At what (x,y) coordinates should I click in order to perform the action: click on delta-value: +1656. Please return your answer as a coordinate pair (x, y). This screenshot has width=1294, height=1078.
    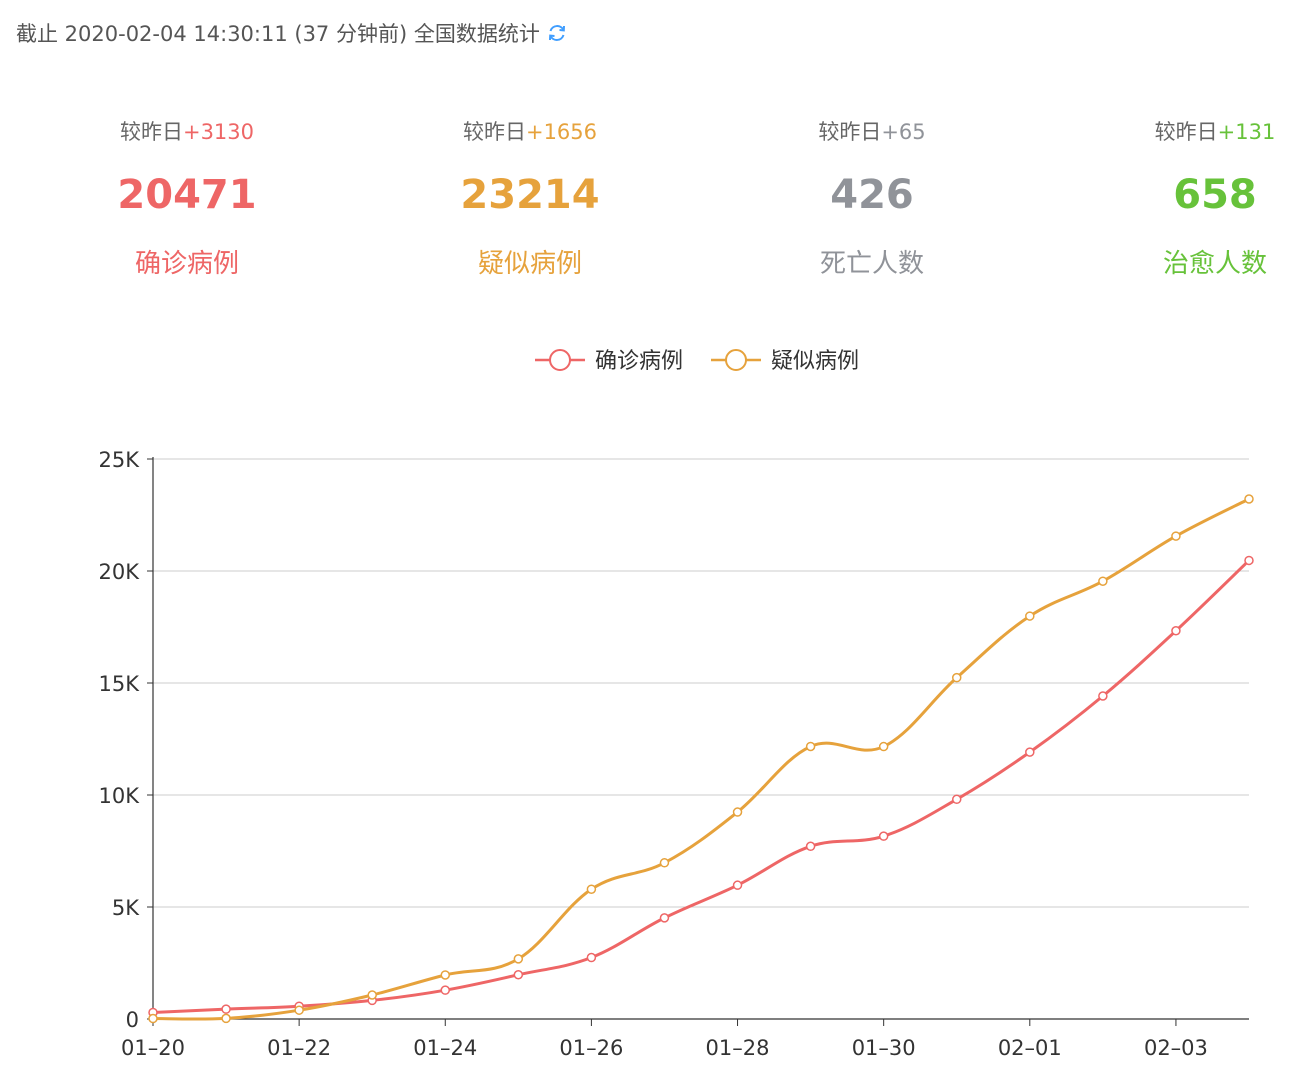
    Looking at the image, I should click on (561, 132).